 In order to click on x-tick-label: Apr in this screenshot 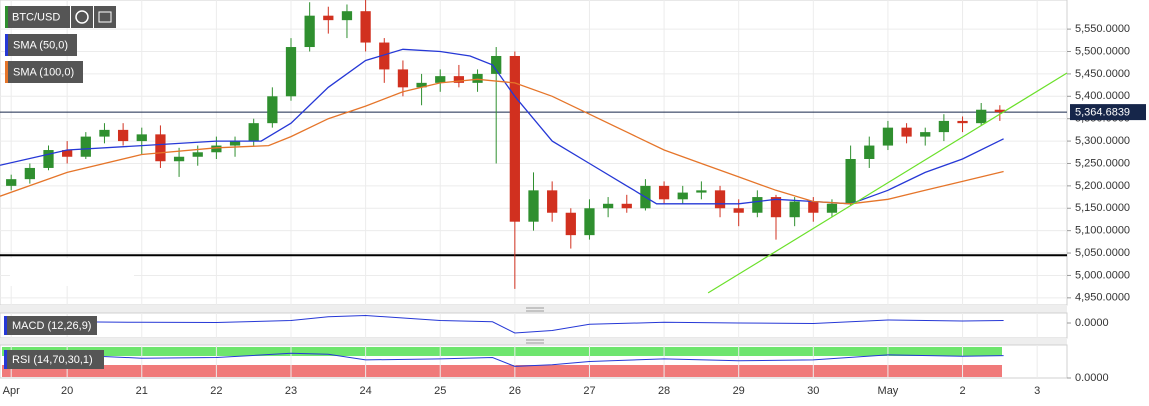, I will do `click(11, 391)`.